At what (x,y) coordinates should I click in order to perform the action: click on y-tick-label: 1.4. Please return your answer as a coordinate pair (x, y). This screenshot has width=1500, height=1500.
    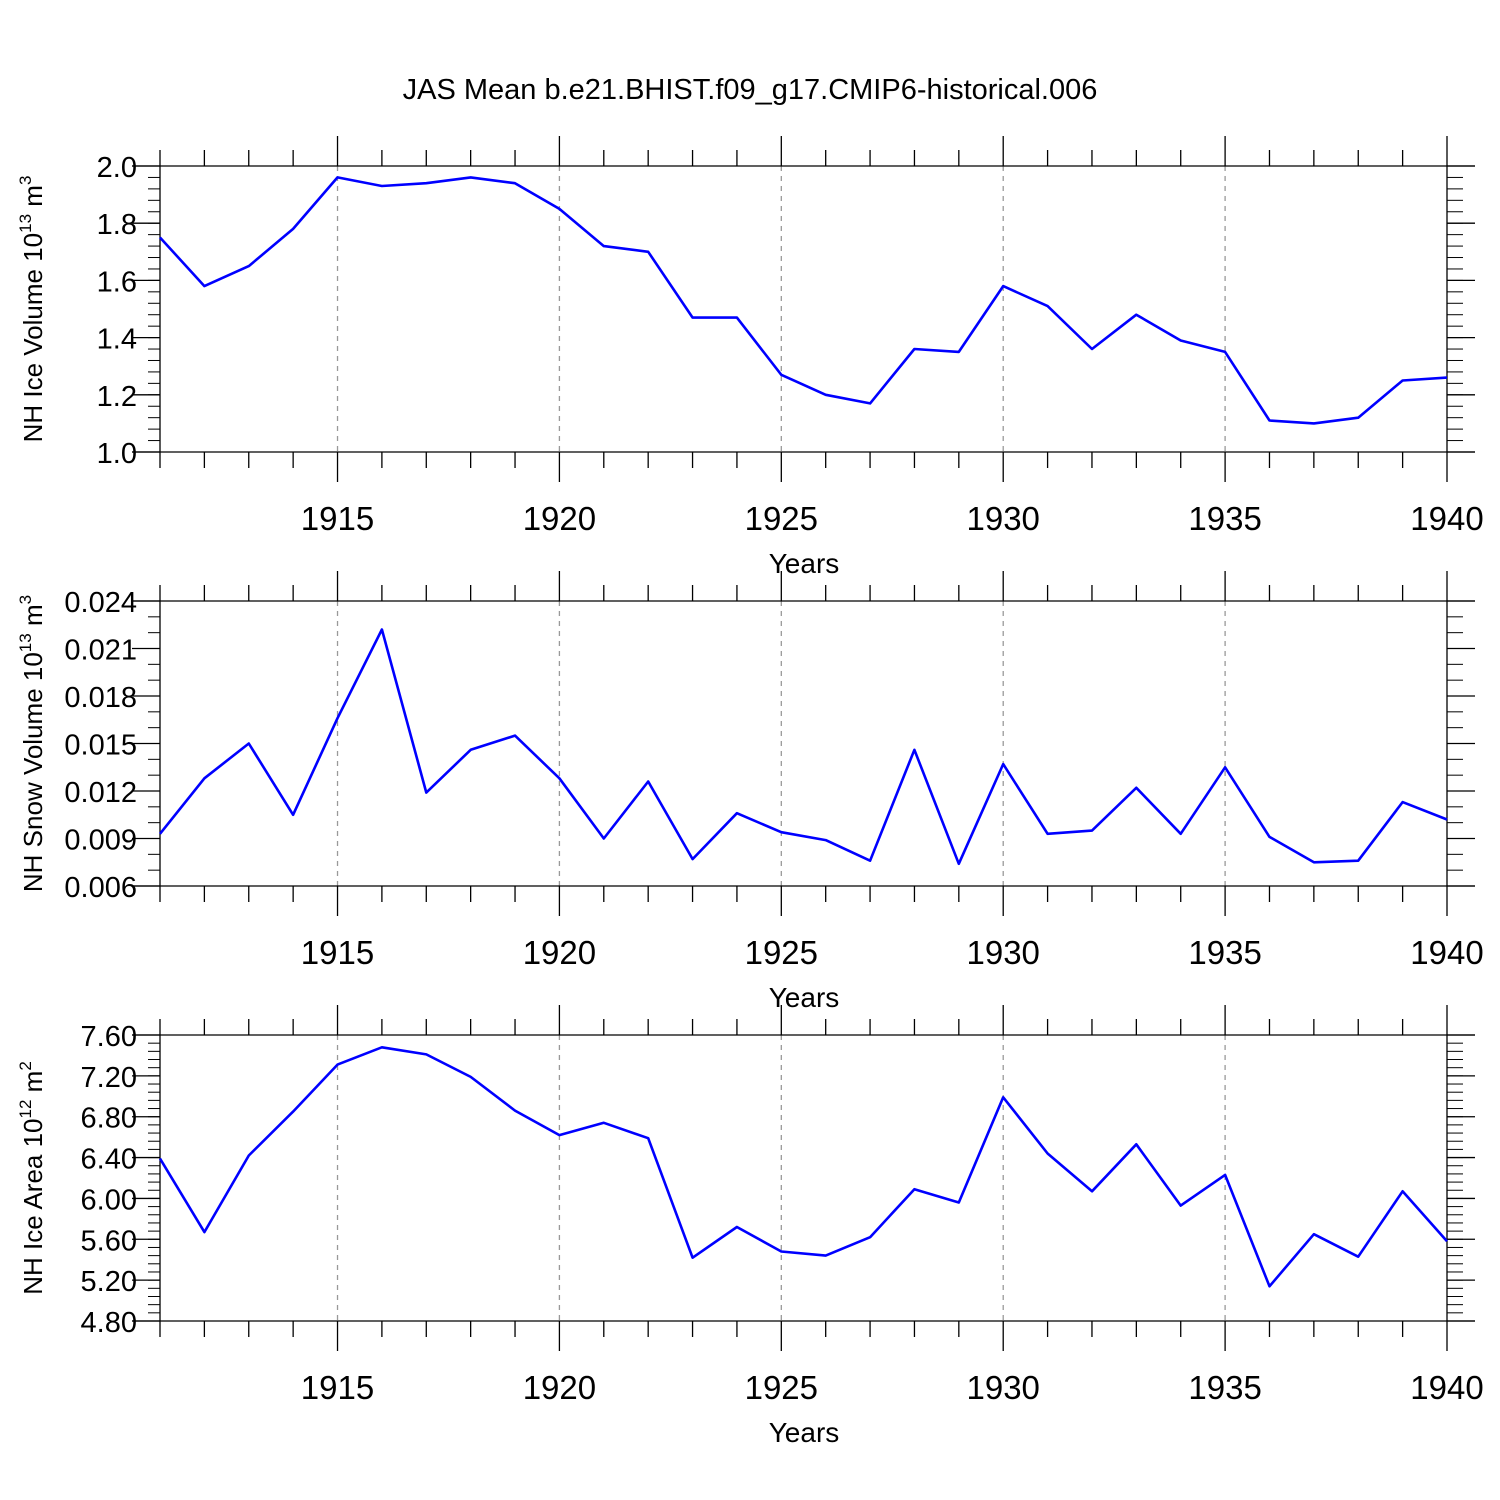
    Looking at the image, I should click on (117, 340).